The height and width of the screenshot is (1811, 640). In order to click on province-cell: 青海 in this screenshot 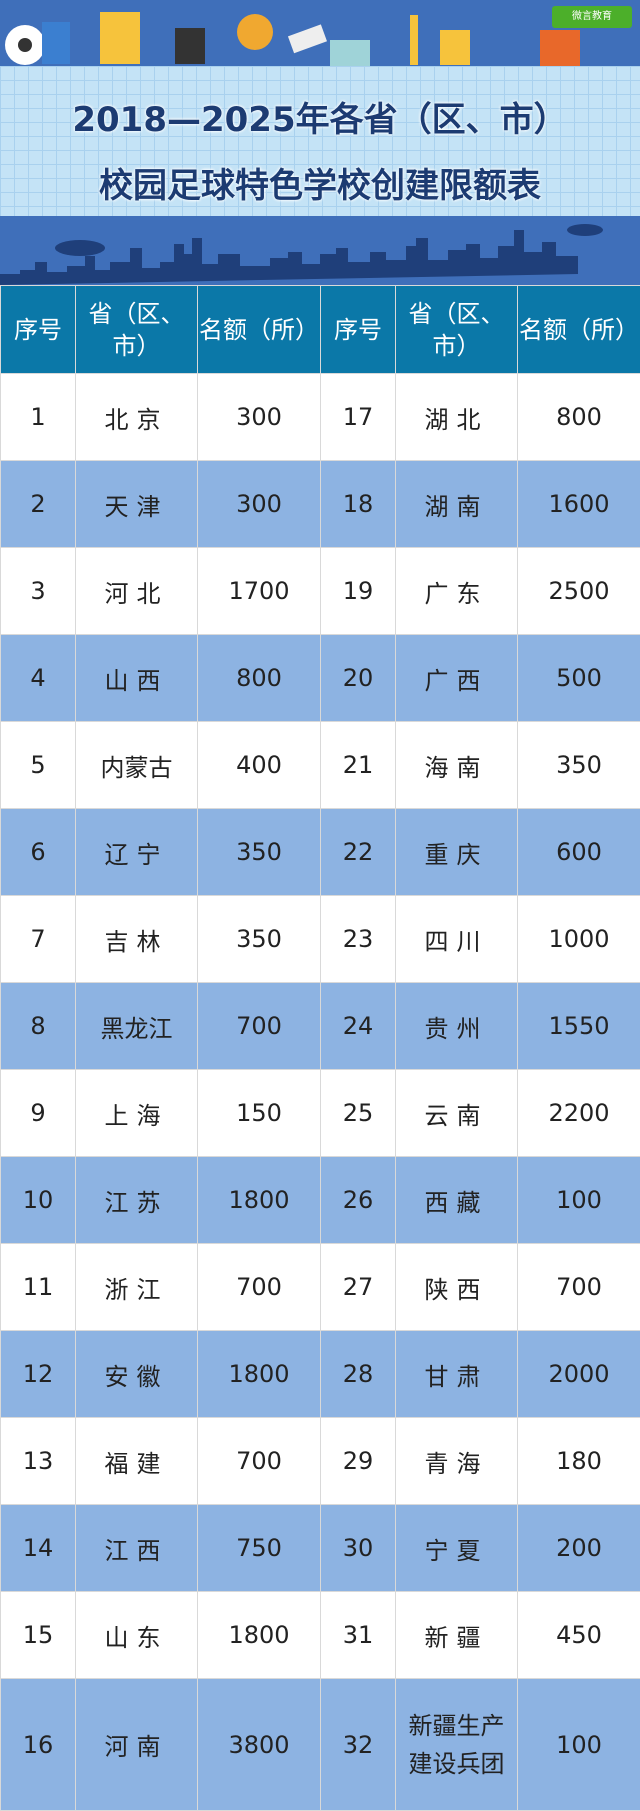, I will do `click(457, 1461)`.